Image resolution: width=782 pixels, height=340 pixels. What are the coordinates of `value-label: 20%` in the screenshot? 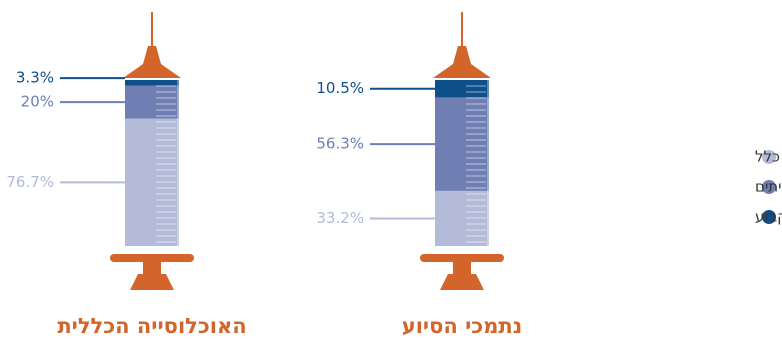 It's located at (37, 102).